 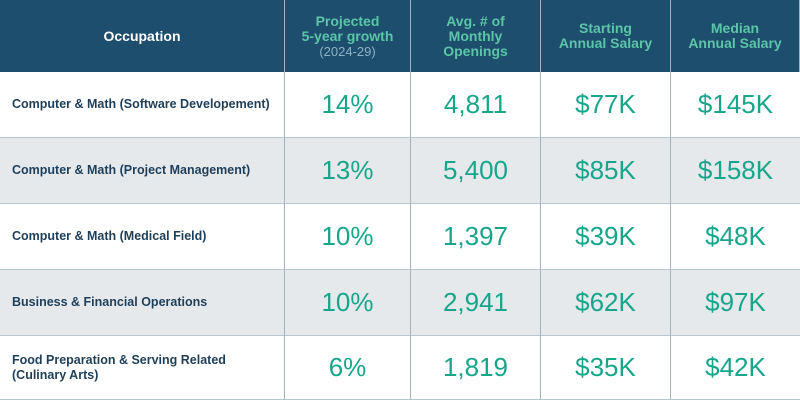 I want to click on header-median-line2: Annual Salary, so click(x=735, y=43).